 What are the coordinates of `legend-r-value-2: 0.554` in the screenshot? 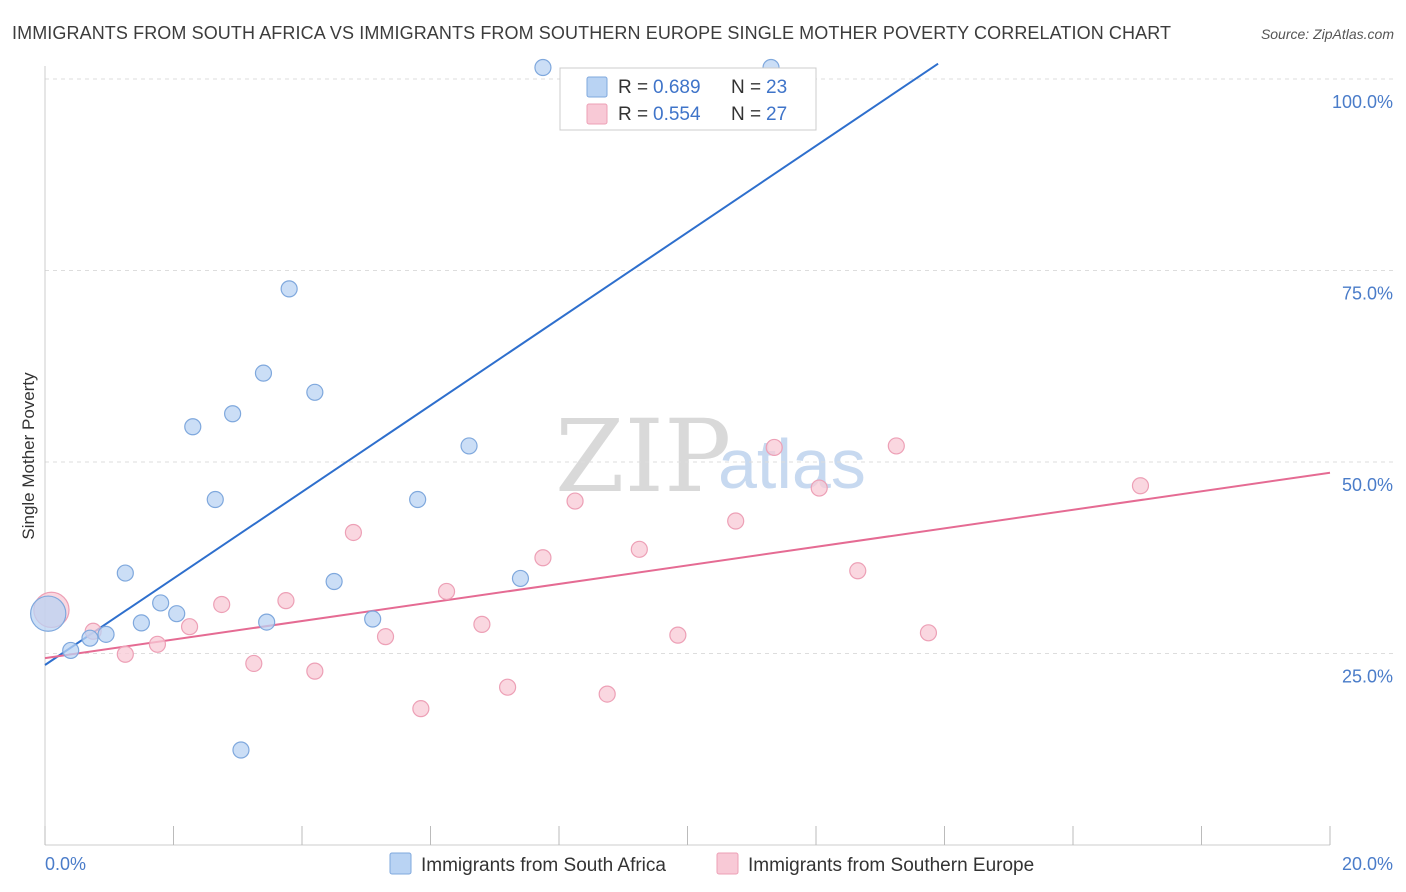 It's located at (677, 114).